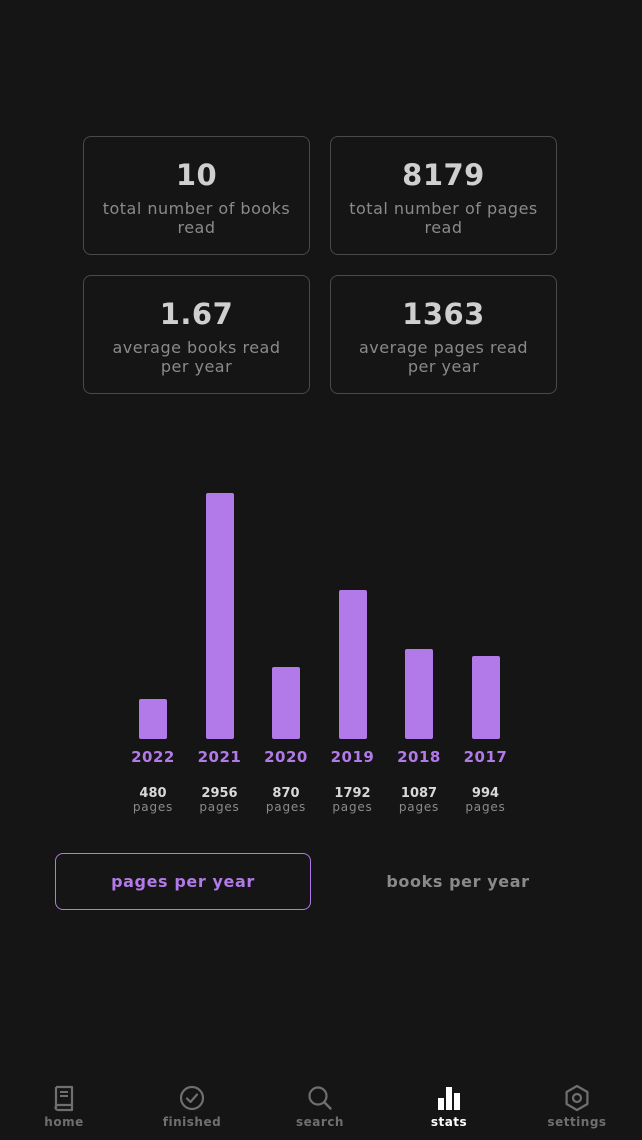  Describe the element at coordinates (449, 1122) in the screenshot. I see `nav-label: stats` at that location.